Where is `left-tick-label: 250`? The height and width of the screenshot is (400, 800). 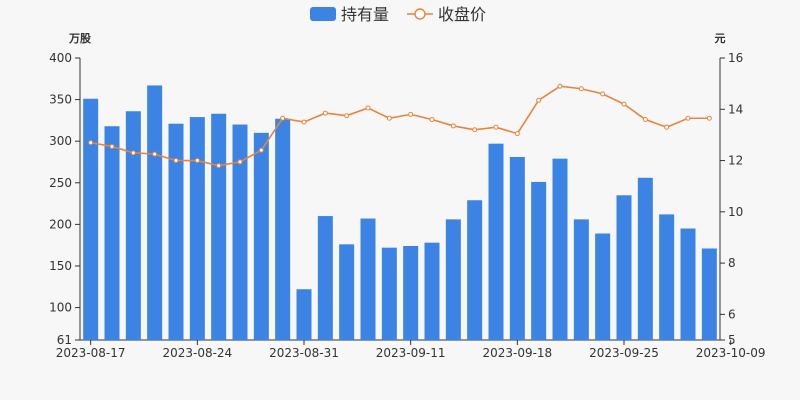
left-tick-label: 250 is located at coordinates (60, 183).